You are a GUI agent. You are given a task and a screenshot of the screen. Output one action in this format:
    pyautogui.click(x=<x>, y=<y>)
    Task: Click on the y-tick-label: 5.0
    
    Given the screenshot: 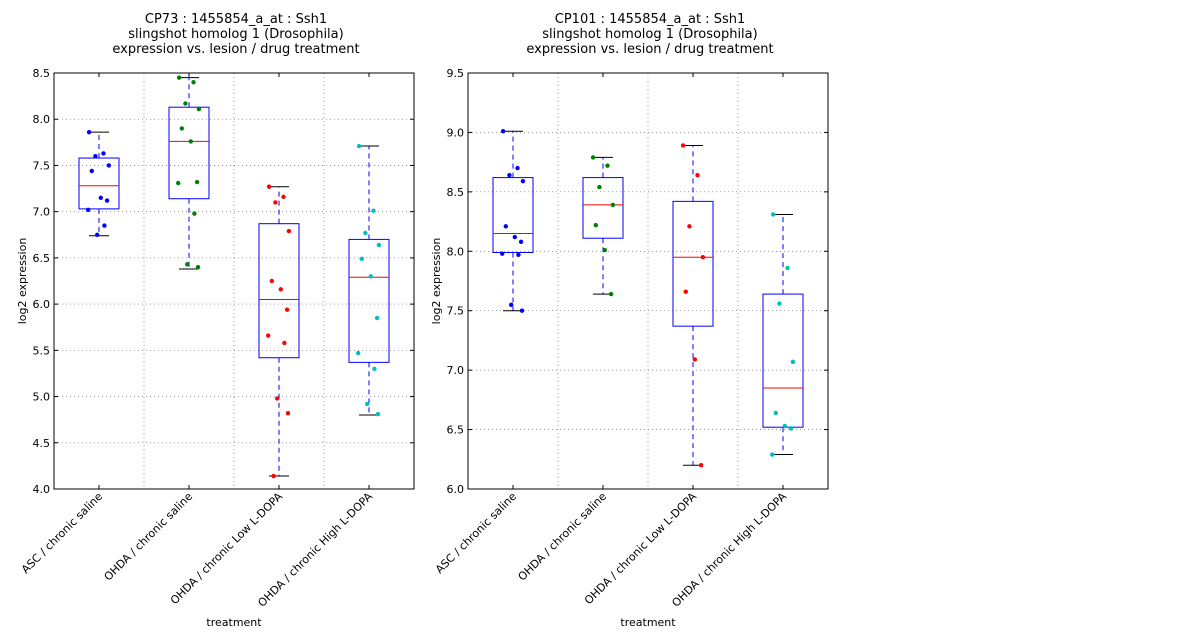 What is the action you would take?
    pyautogui.click(x=42, y=397)
    